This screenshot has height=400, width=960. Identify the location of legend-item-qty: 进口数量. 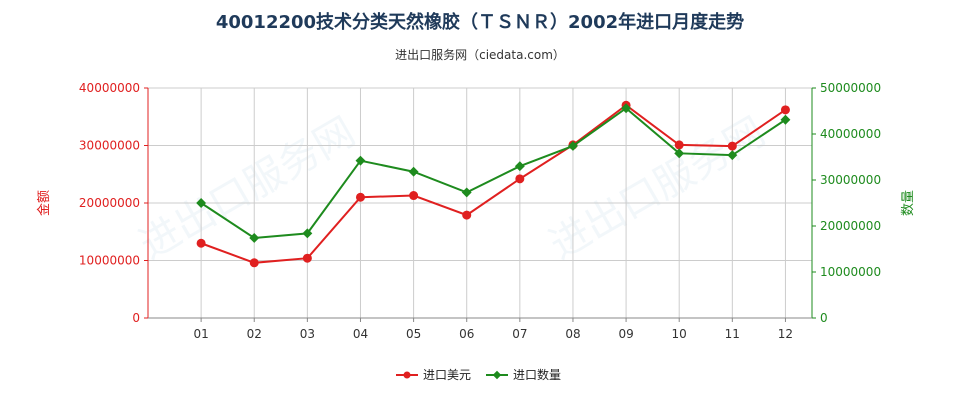
(523, 374).